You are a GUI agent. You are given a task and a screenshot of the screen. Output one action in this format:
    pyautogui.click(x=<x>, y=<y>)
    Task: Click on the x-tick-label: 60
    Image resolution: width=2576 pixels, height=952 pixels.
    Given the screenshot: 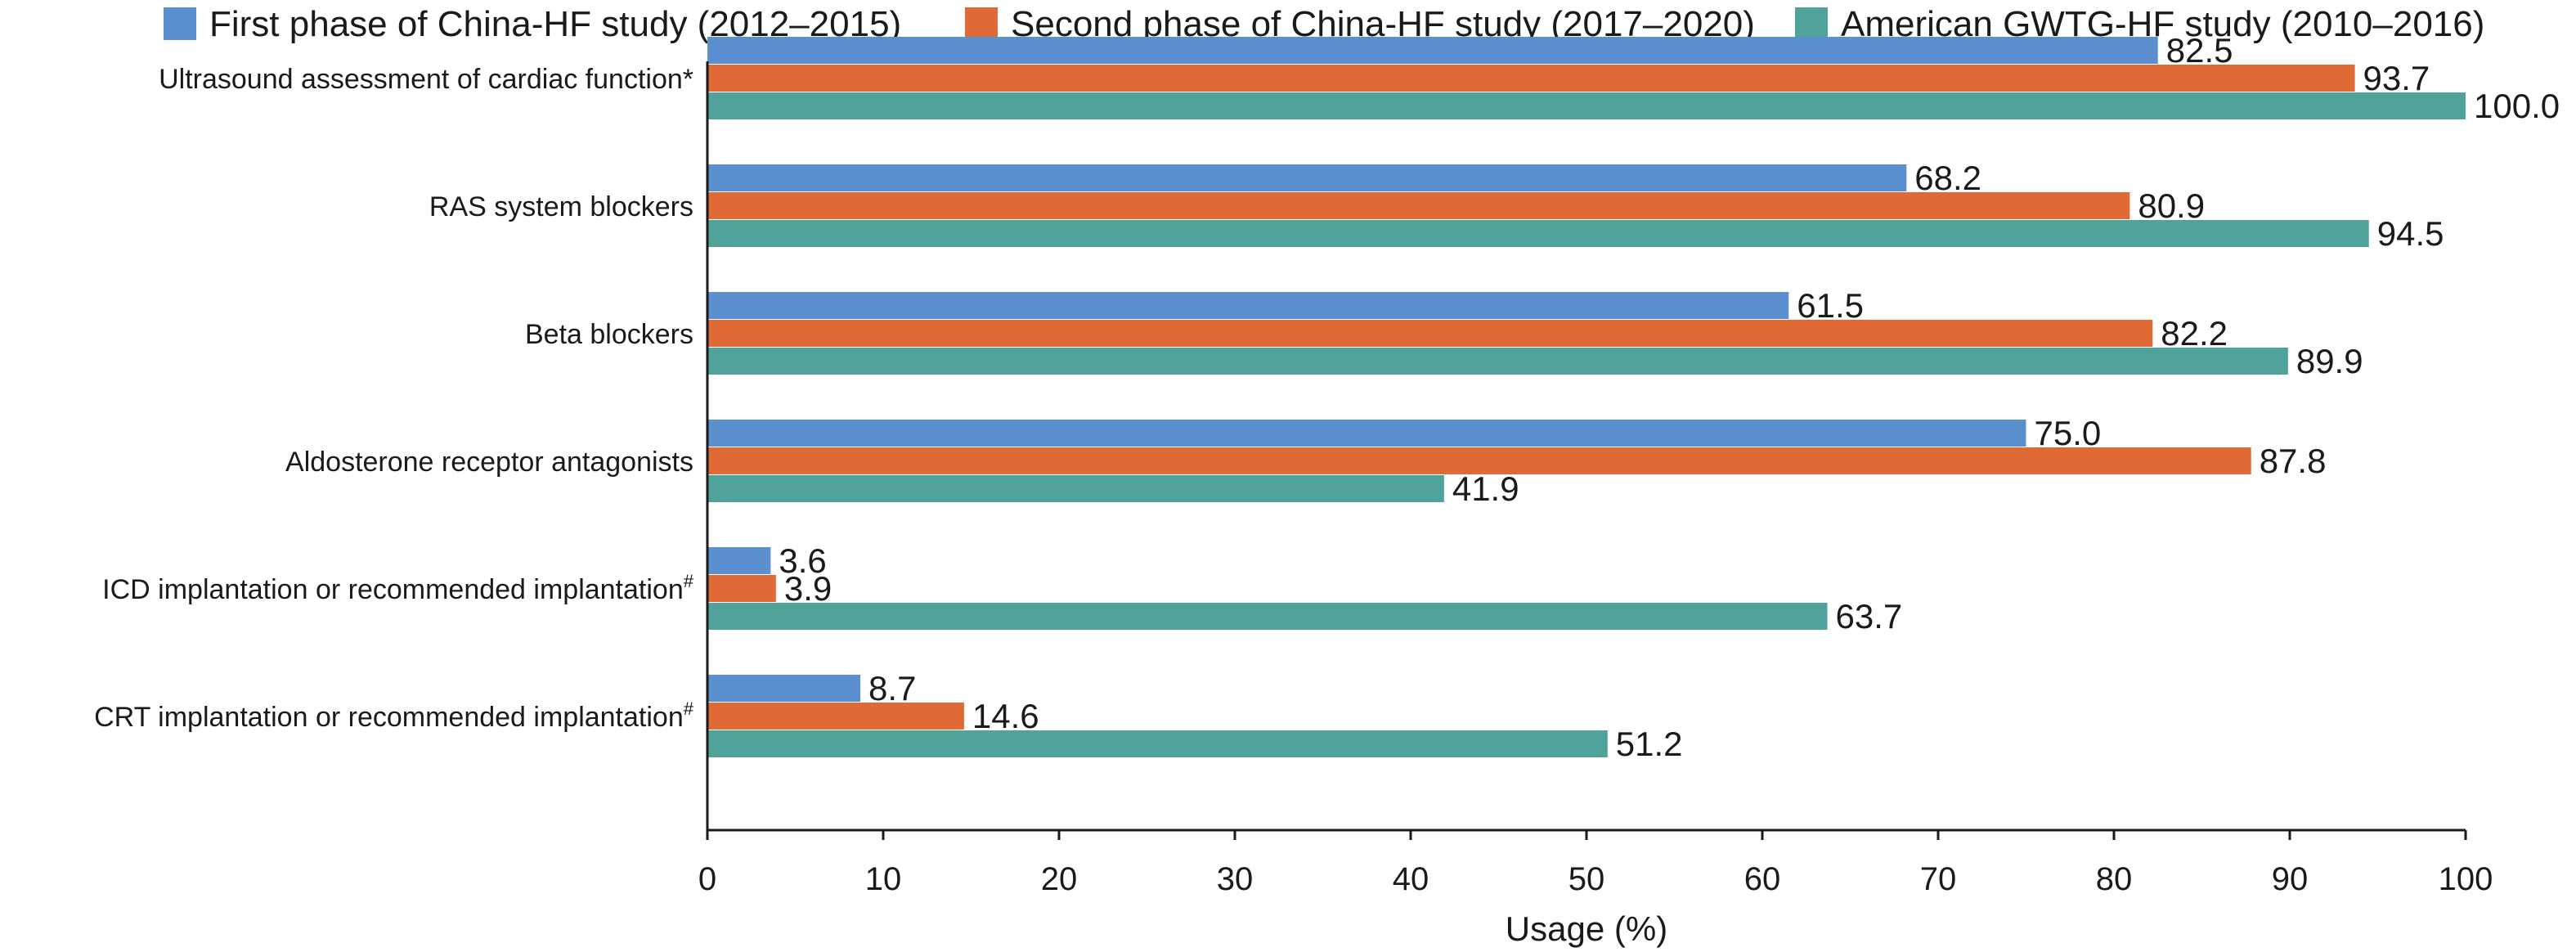 What is the action you would take?
    pyautogui.click(x=1762, y=879)
    